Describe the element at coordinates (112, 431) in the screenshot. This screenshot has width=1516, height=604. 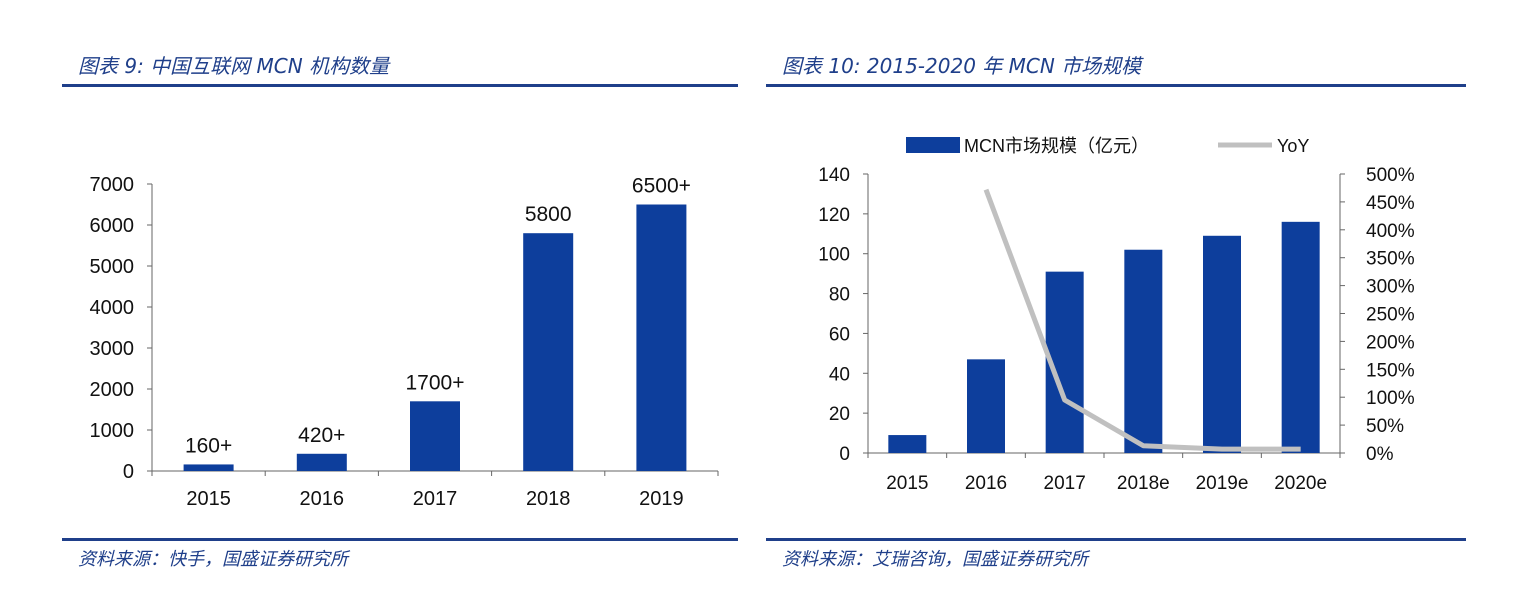
I see `left-y-tick-label: 1000` at that location.